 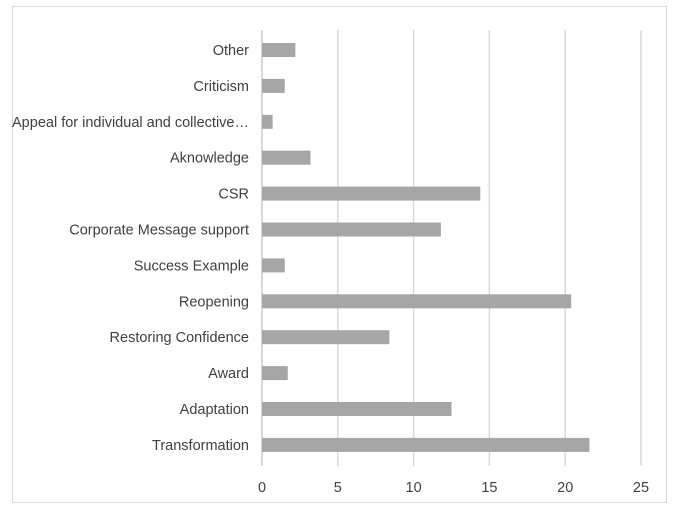 I want to click on x-axis-tick-labels: 0 5 10 15 20 25, so click(x=453, y=488).